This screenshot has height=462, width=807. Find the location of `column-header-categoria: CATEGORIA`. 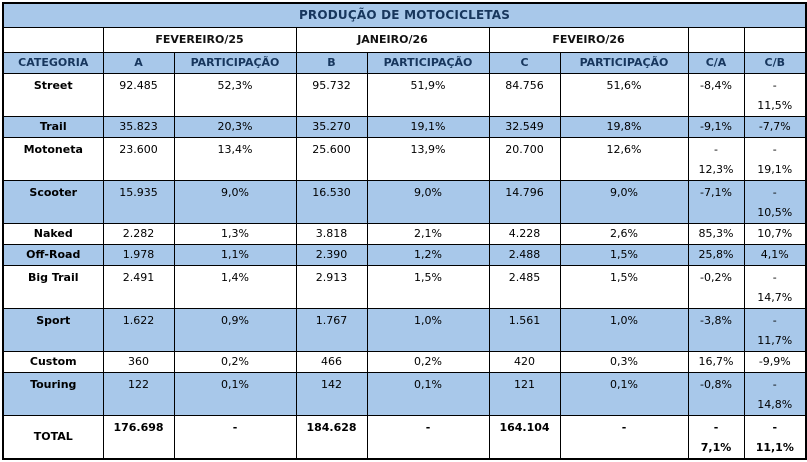

column-header-categoria: CATEGORIA is located at coordinates (53, 62).